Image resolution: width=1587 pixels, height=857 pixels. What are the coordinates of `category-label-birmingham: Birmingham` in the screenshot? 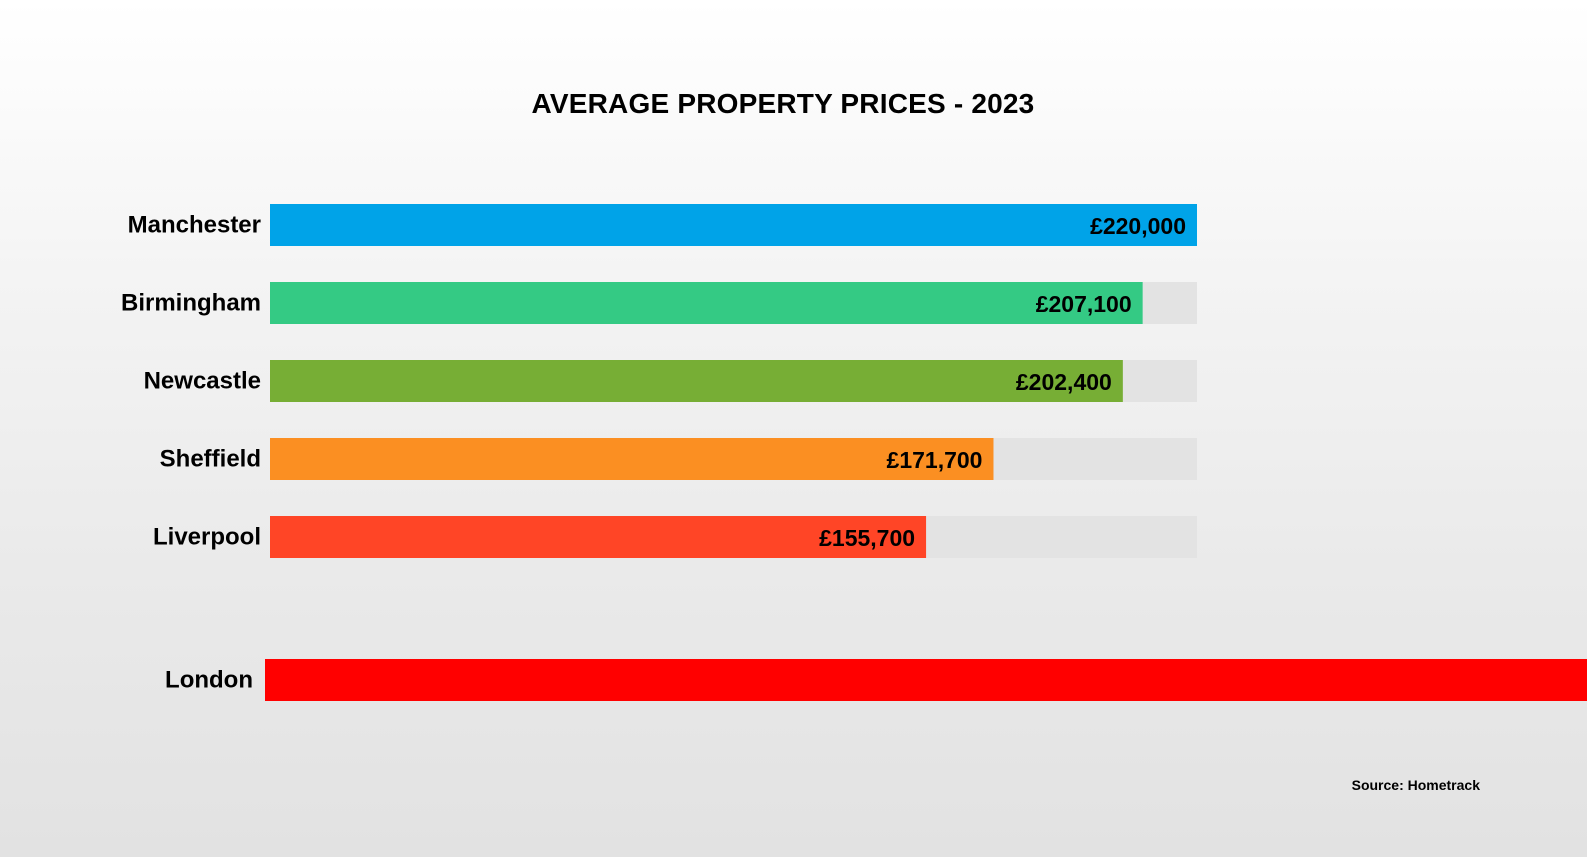 It's located at (191, 303).